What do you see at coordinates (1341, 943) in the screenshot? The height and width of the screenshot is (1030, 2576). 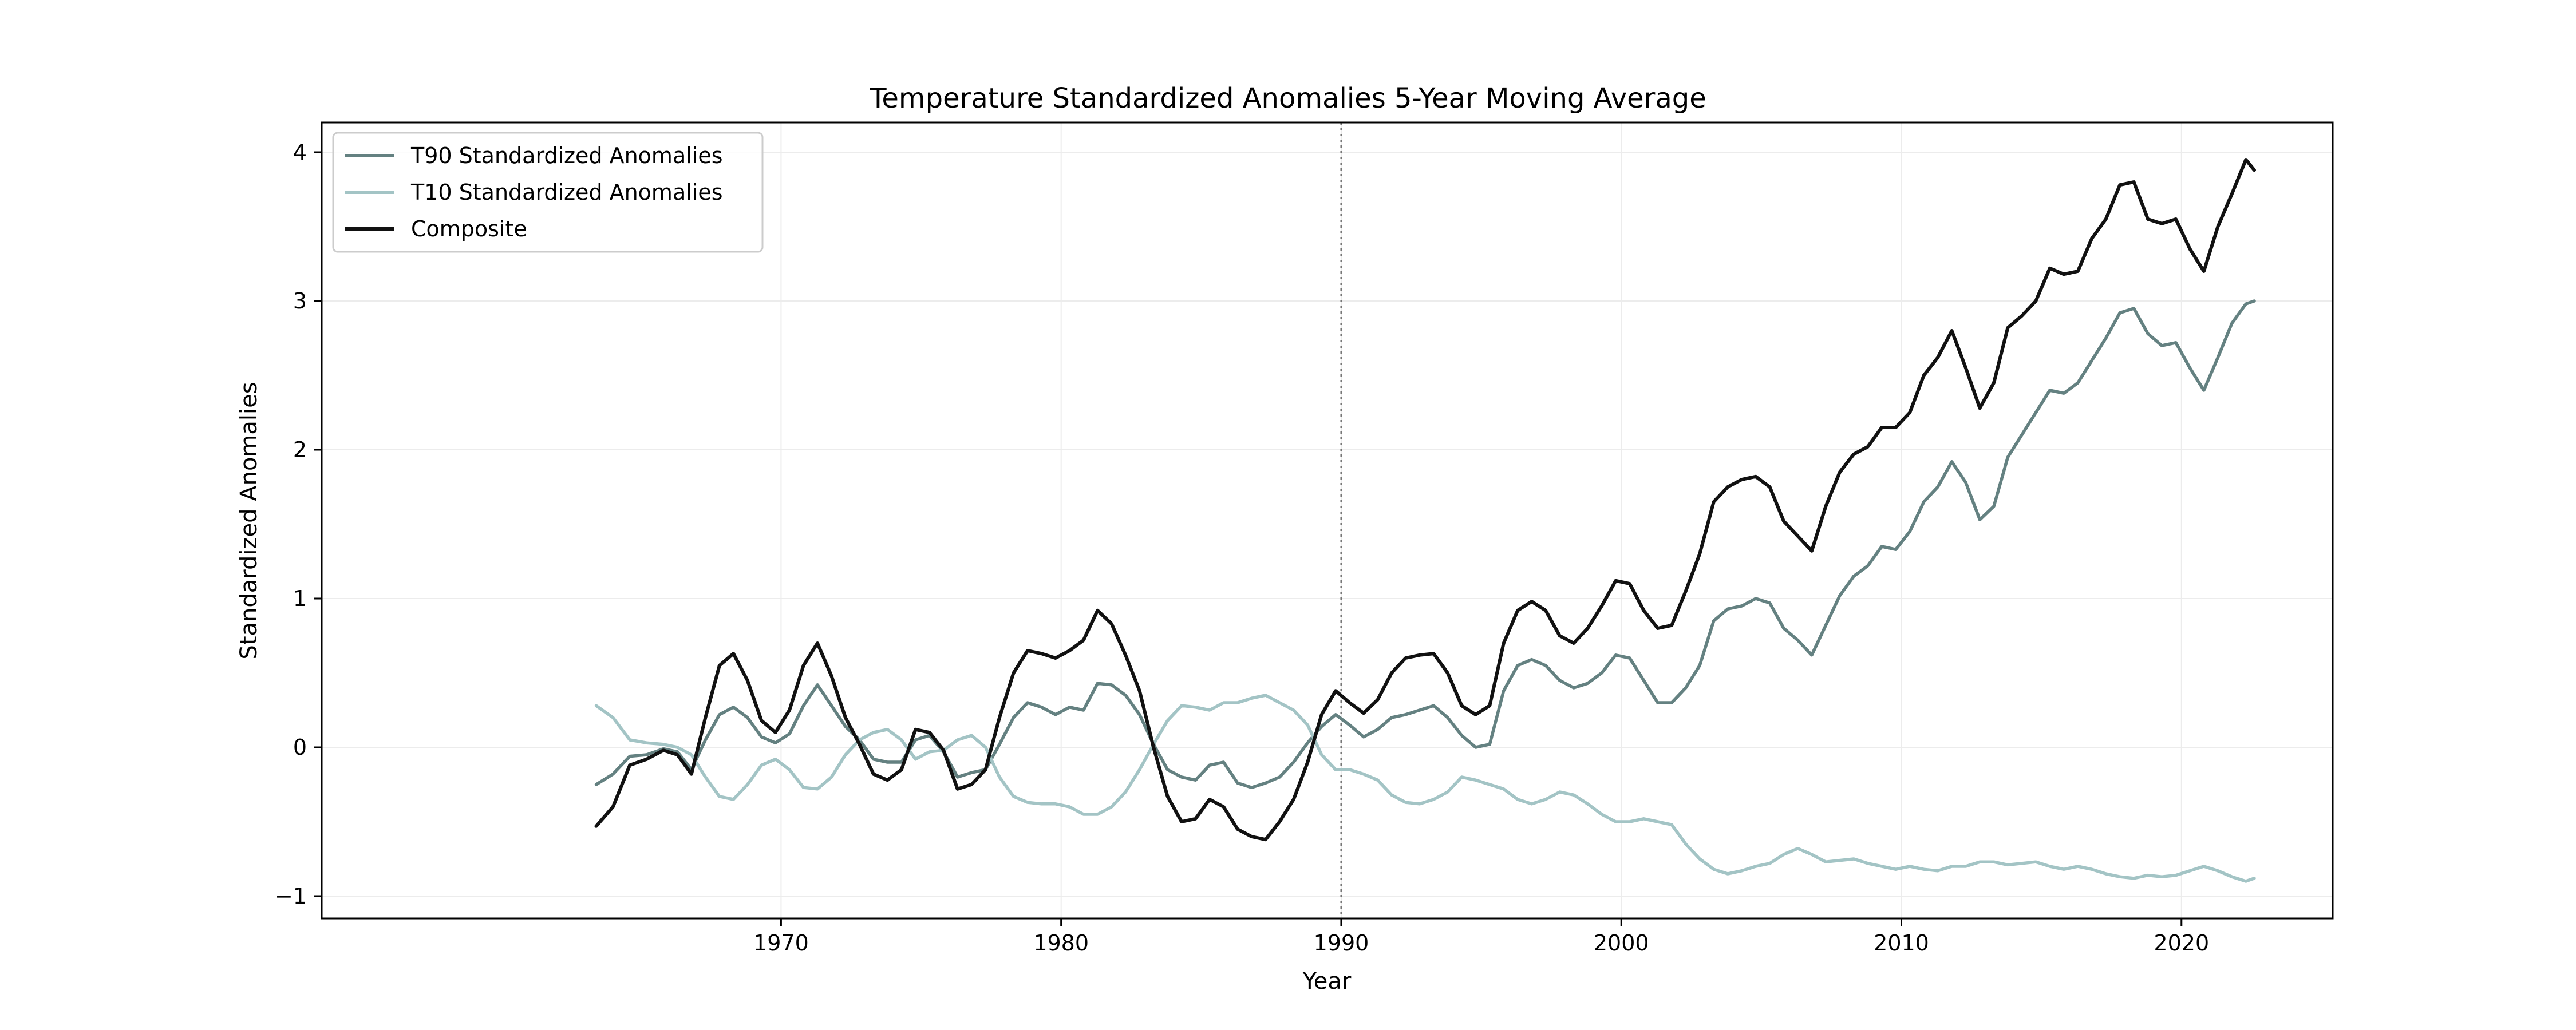 I see `x-tick-label-1990: 1990` at bounding box center [1341, 943].